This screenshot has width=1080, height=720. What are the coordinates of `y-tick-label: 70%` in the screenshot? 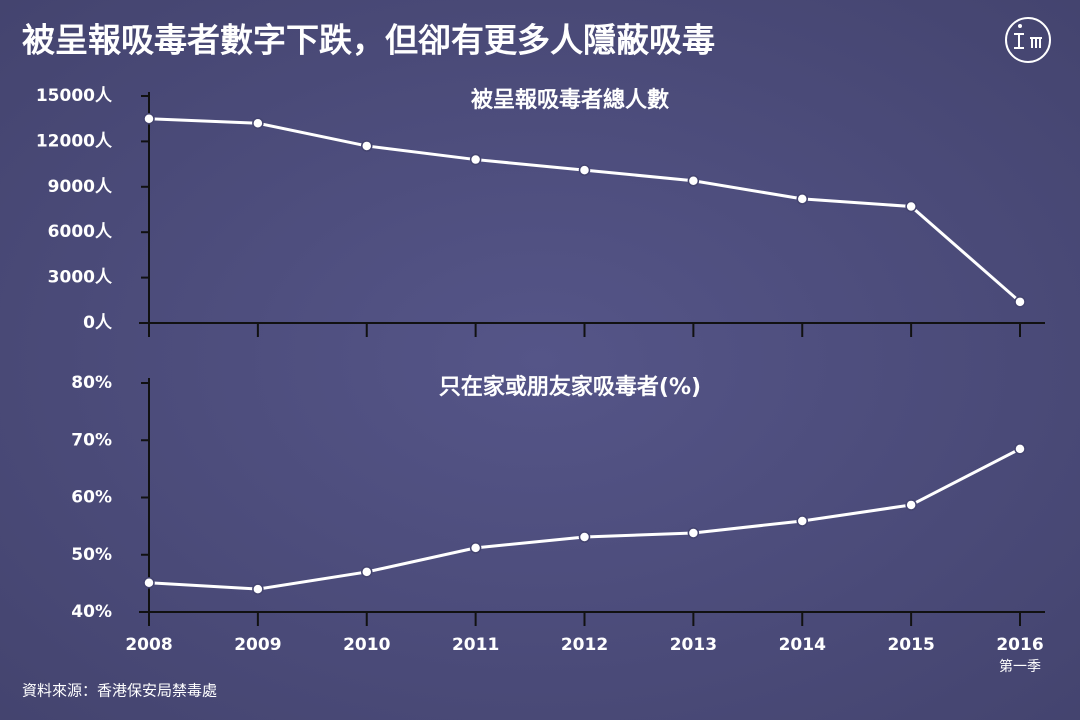 It's located at (91, 440).